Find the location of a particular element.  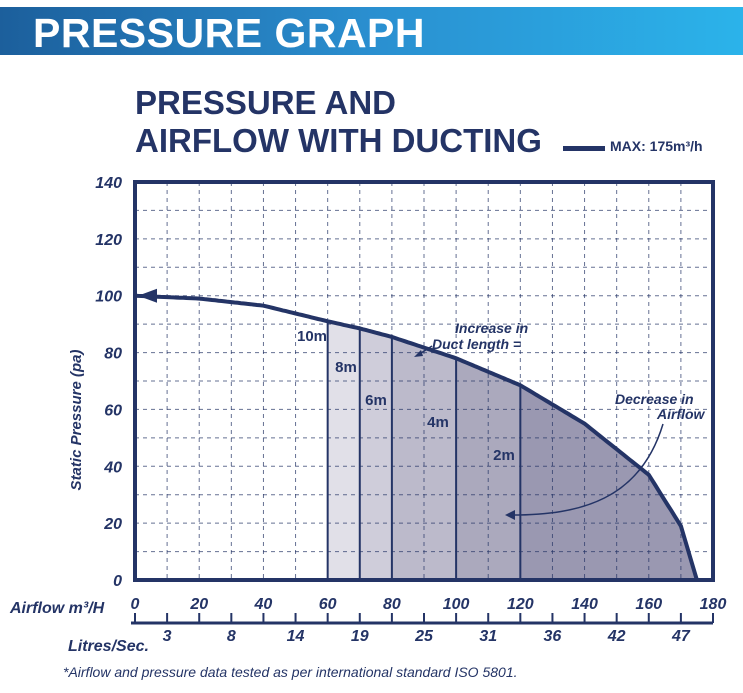

annotation-increase-1: Increase in is located at coordinates (491, 328).